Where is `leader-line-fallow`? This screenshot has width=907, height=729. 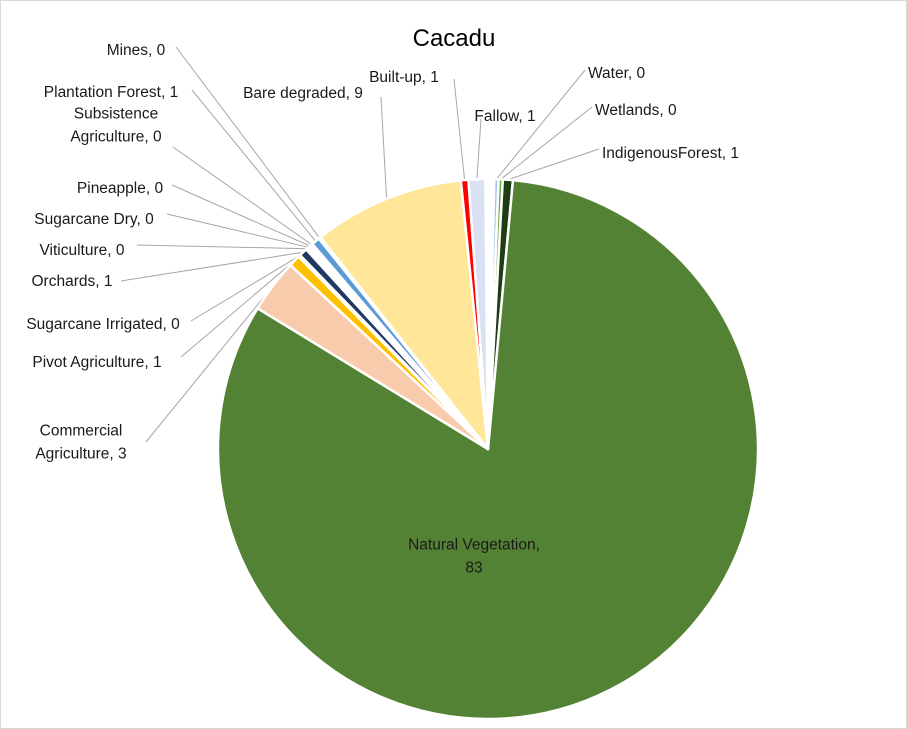 leader-line-fallow is located at coordinates (479, 149).